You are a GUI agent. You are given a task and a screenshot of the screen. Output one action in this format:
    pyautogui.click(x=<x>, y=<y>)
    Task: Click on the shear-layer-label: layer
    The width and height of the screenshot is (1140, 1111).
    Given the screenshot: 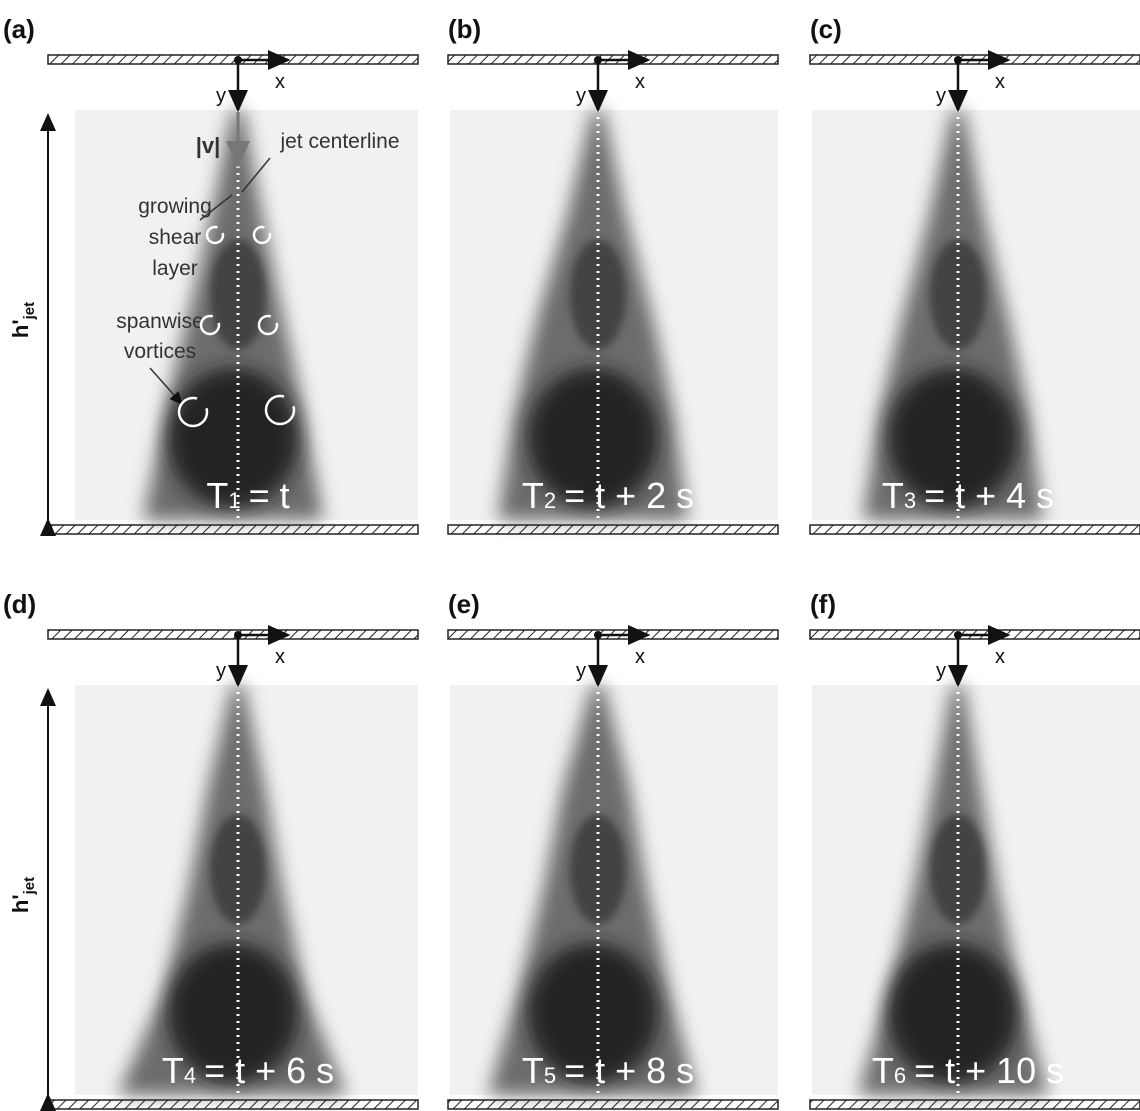 What is the action you would take?
    pyautogui.click(x=175, y=268)
    